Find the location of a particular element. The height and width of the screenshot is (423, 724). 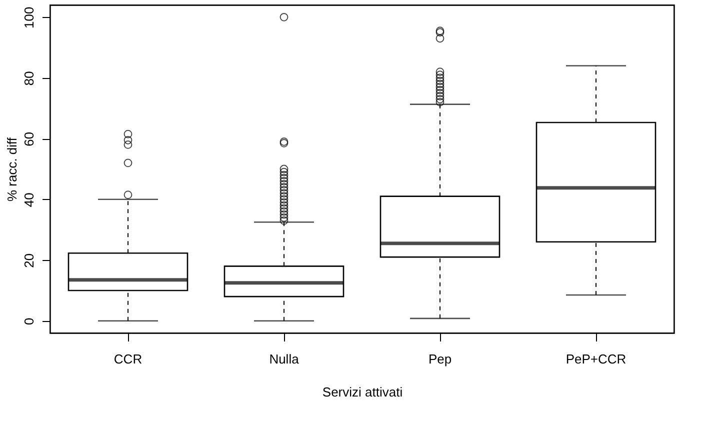

x-axis-title: Servizi attivati is located at coordinates (362, 392).